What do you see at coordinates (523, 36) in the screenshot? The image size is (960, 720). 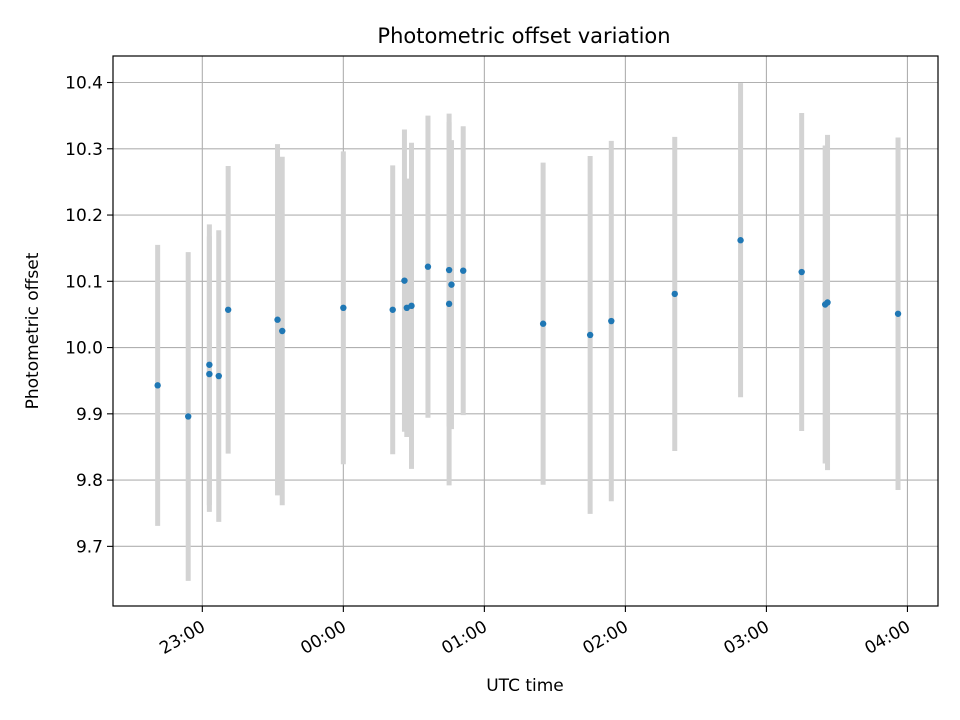 I see `chart-title: Photometric offset variation` at bounding box center [523, 36].